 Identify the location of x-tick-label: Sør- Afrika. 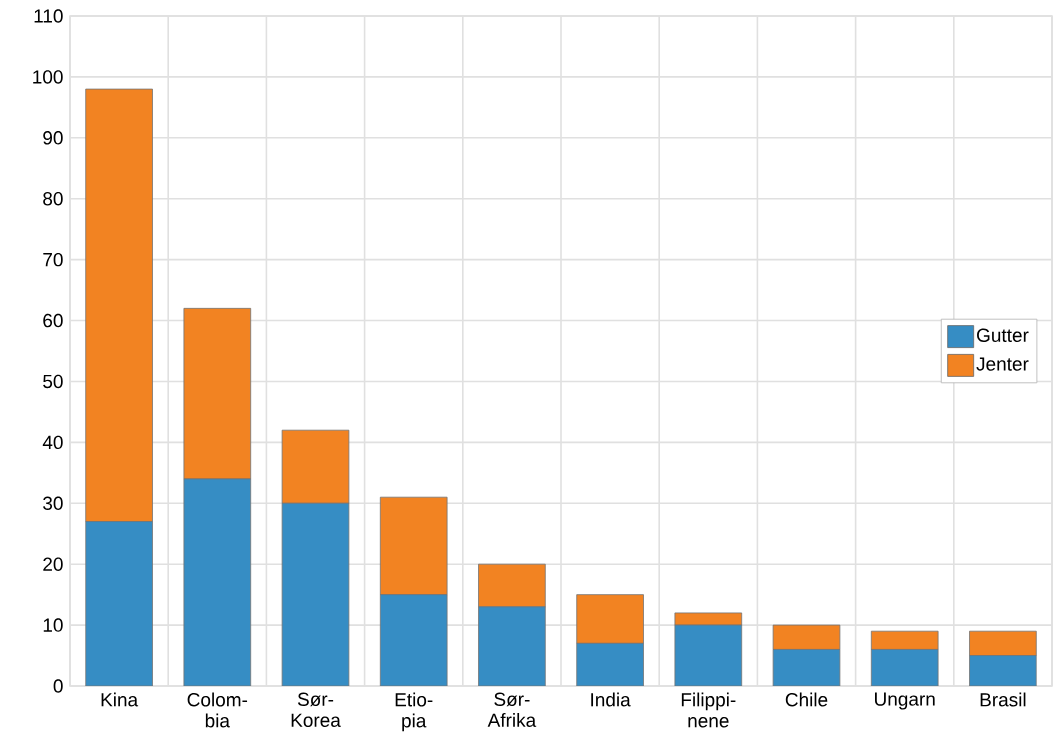
(512, 709).